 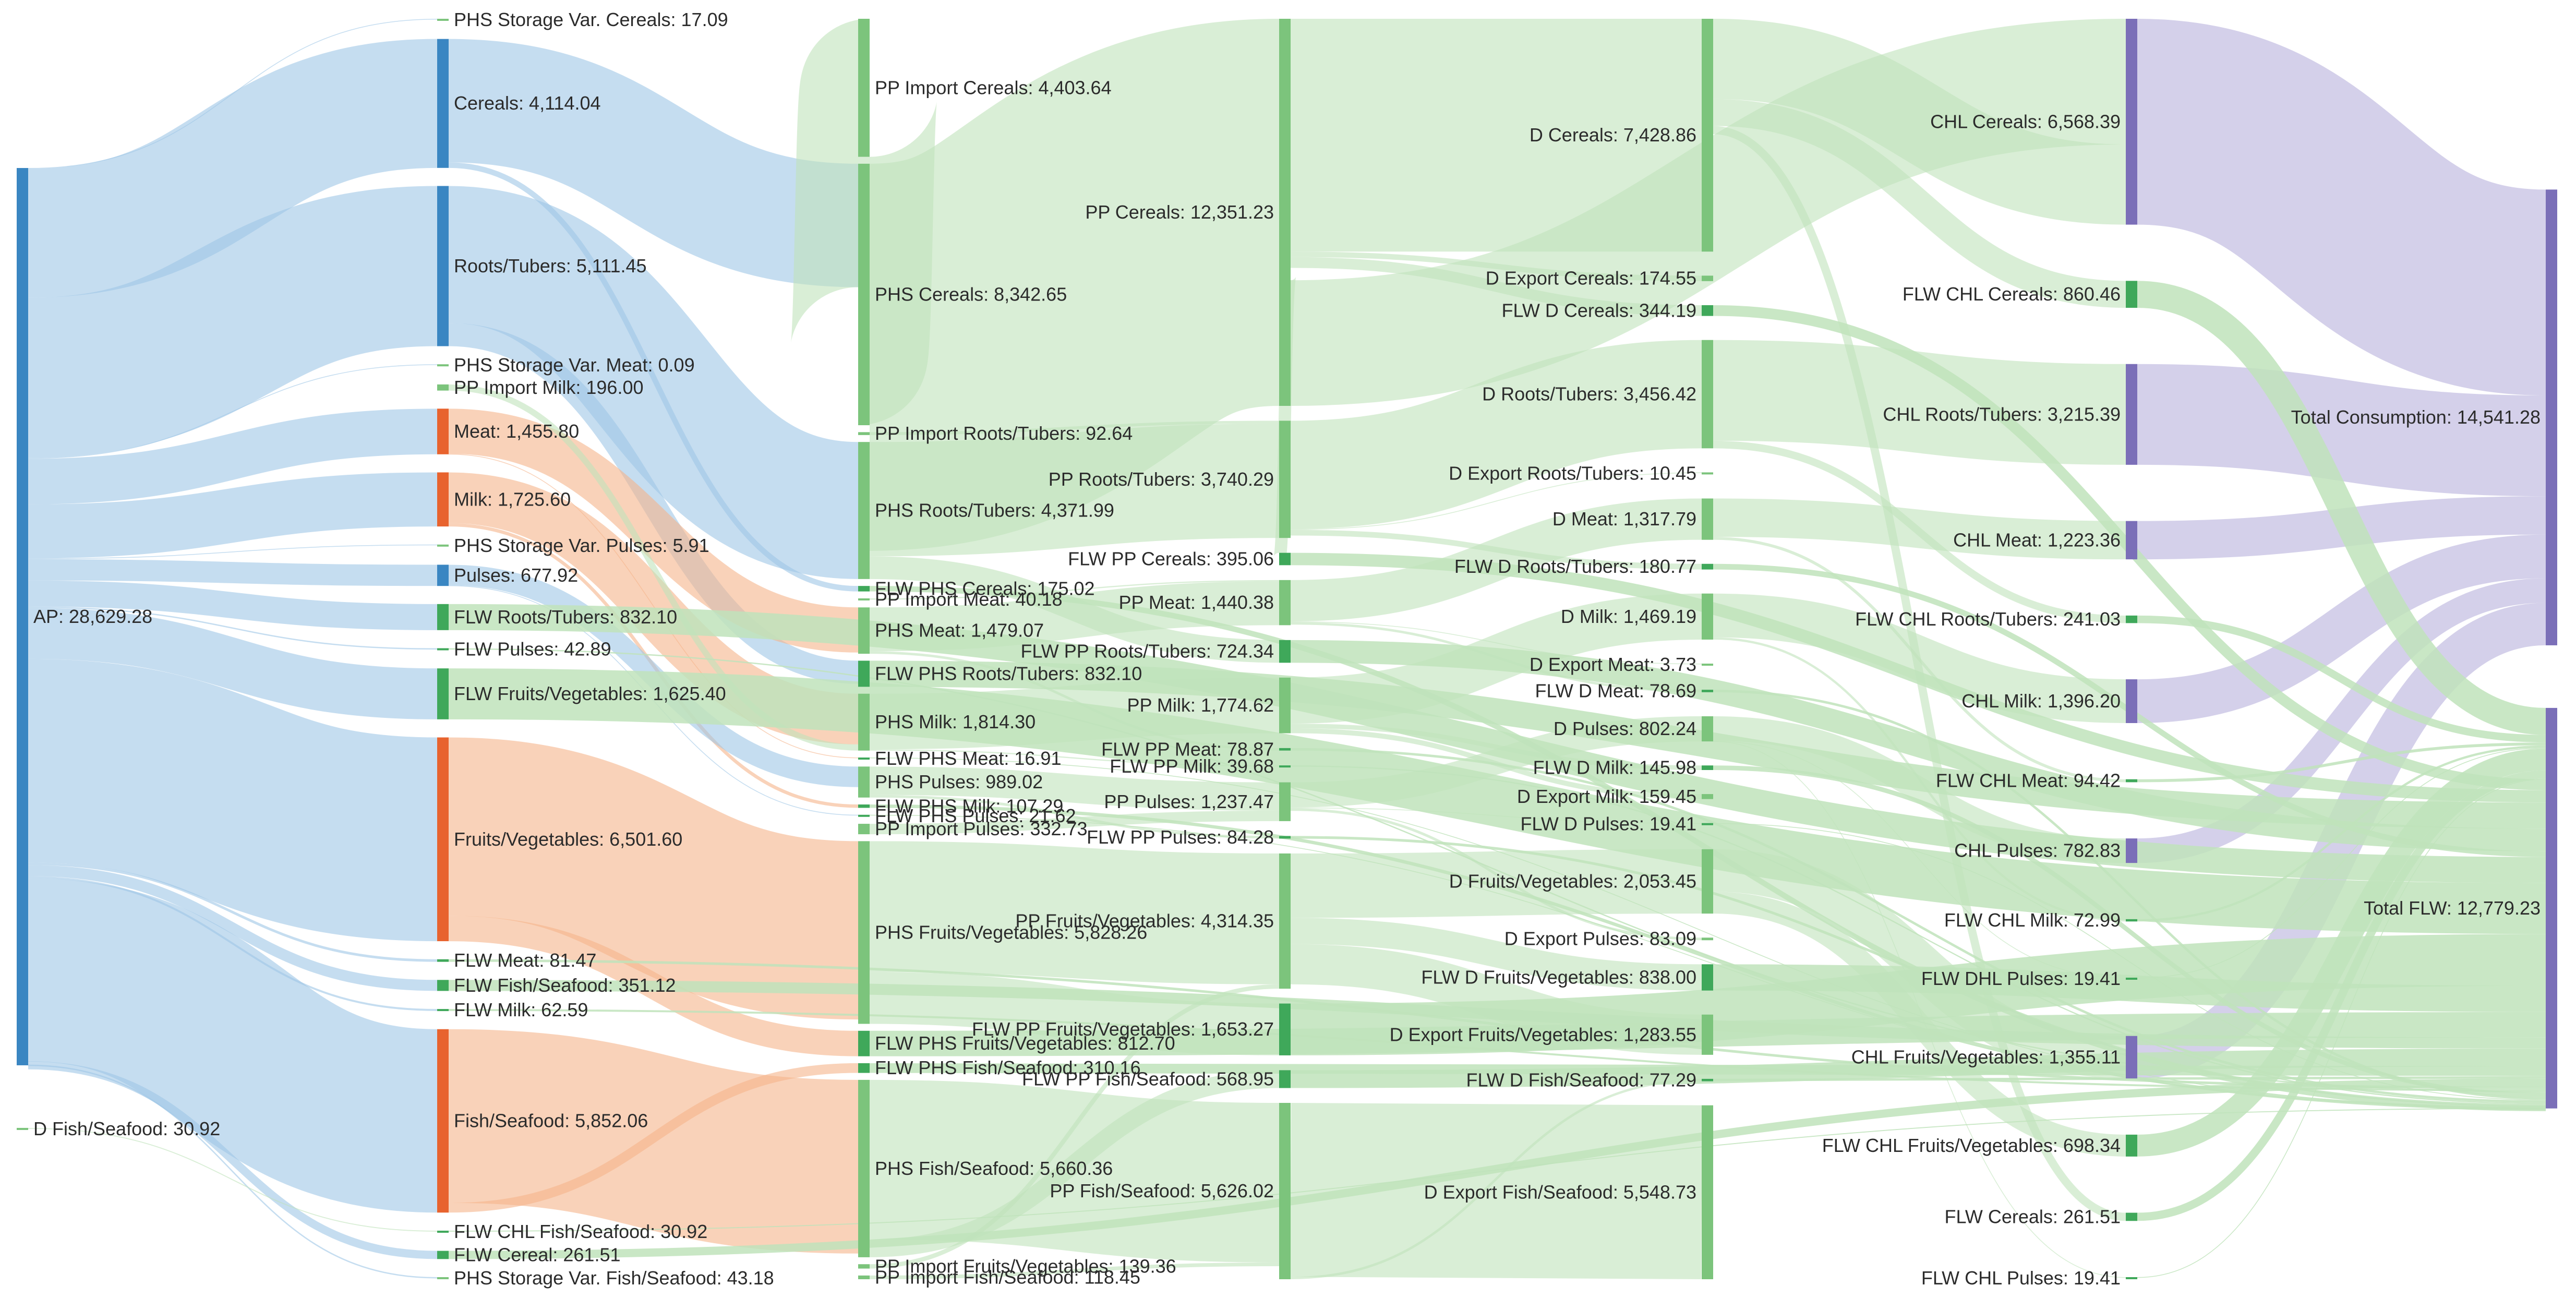 I want to click on link-chl_milk-to-total_cons, so click(x=2341, y=628).